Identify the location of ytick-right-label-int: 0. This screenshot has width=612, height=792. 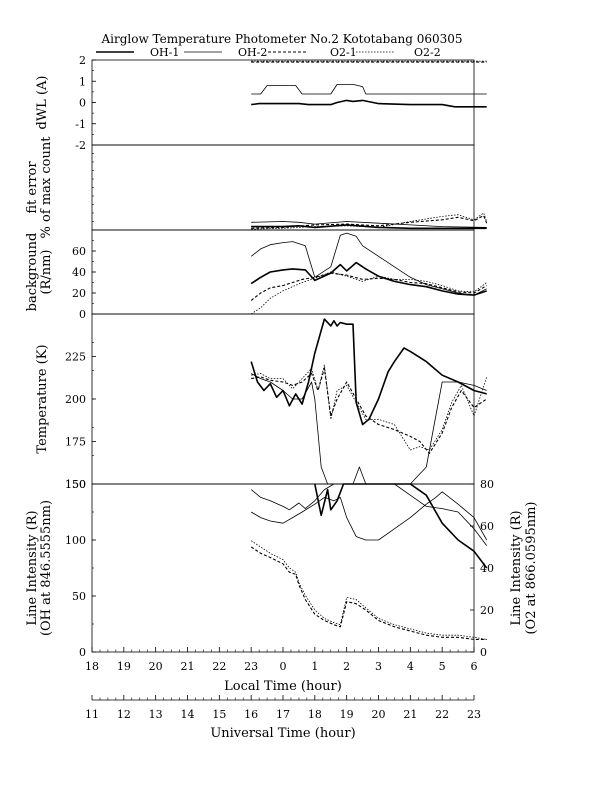
(483, 652).